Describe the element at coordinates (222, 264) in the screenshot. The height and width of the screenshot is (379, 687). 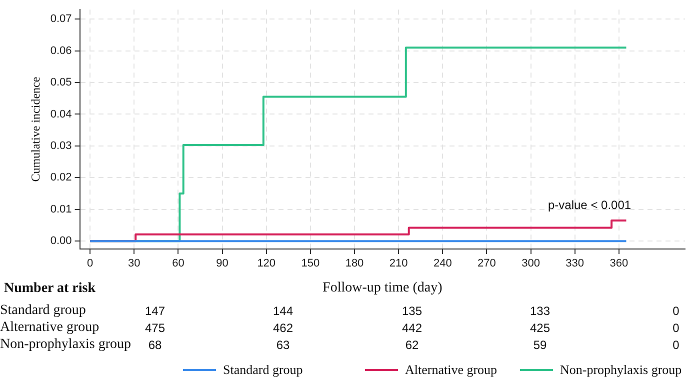
I see `x-tick-label: 90` at that location.